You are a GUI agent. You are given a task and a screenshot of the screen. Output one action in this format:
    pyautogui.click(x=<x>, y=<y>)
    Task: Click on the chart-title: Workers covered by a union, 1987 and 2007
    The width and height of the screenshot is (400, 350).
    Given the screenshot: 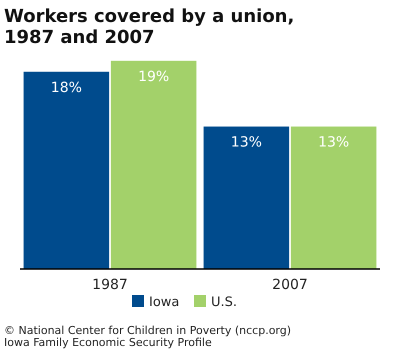 What is the action you would take?
    pyautogui.click(x=149, y=27)
    